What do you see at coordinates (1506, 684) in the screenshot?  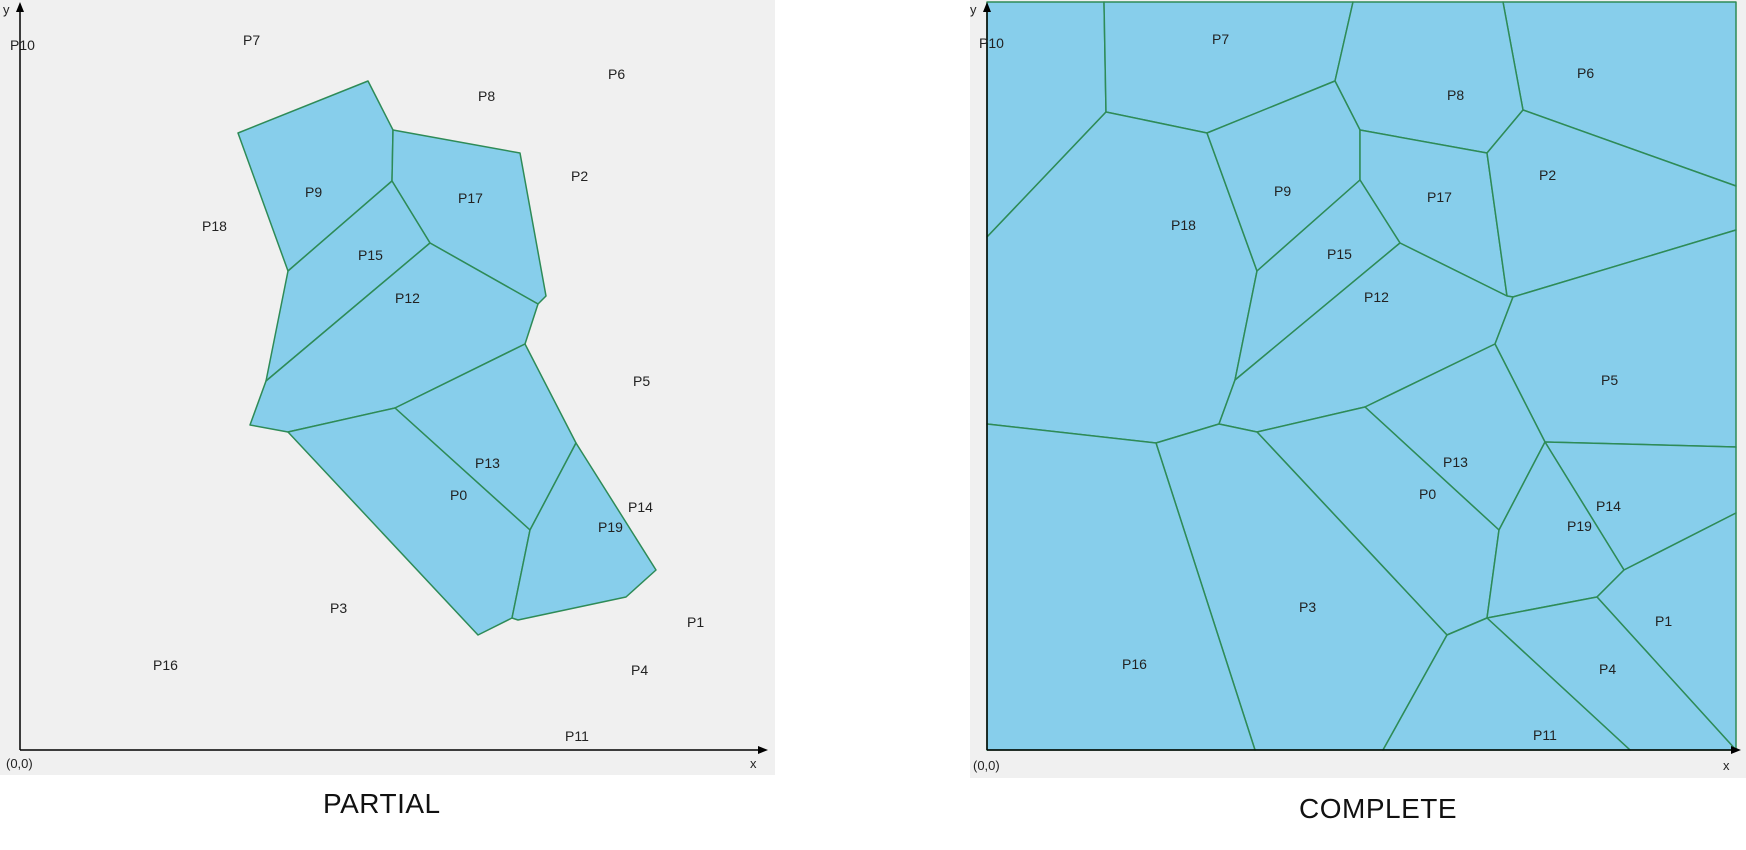 I see `voronoi-cell-p11` at bounding box center [1506, 684].